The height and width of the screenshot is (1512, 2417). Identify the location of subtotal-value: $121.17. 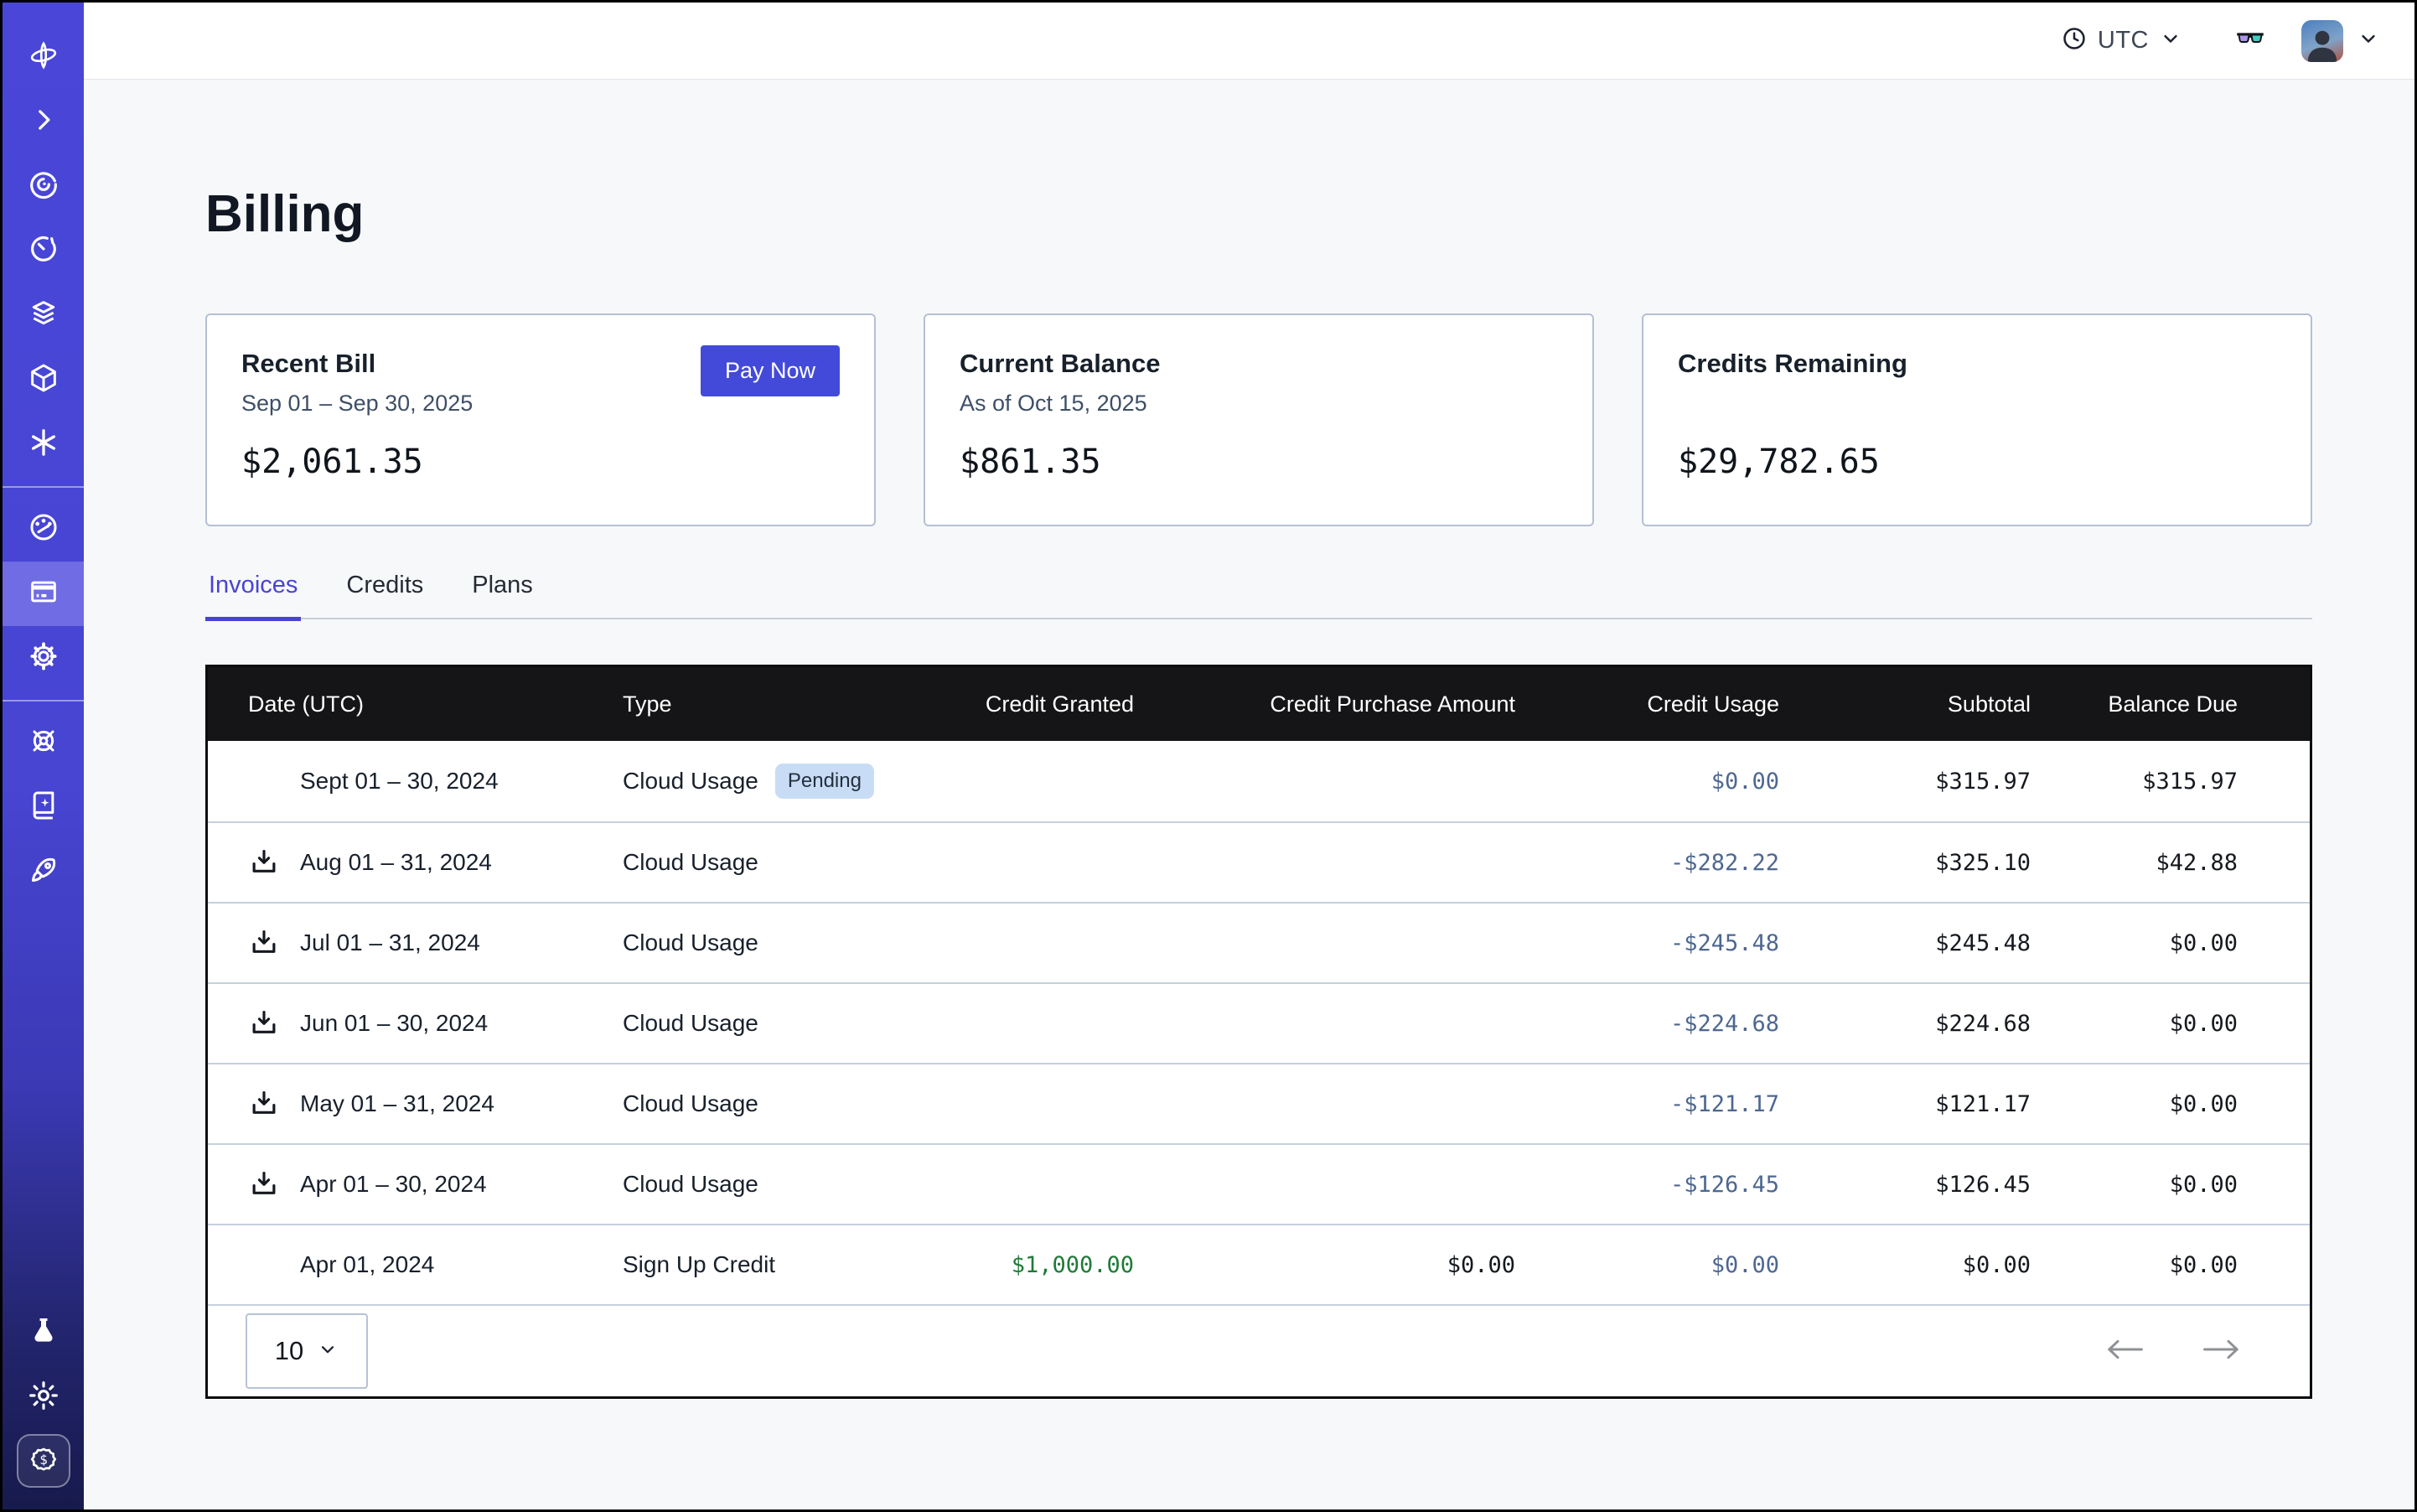
(1983, 1103).